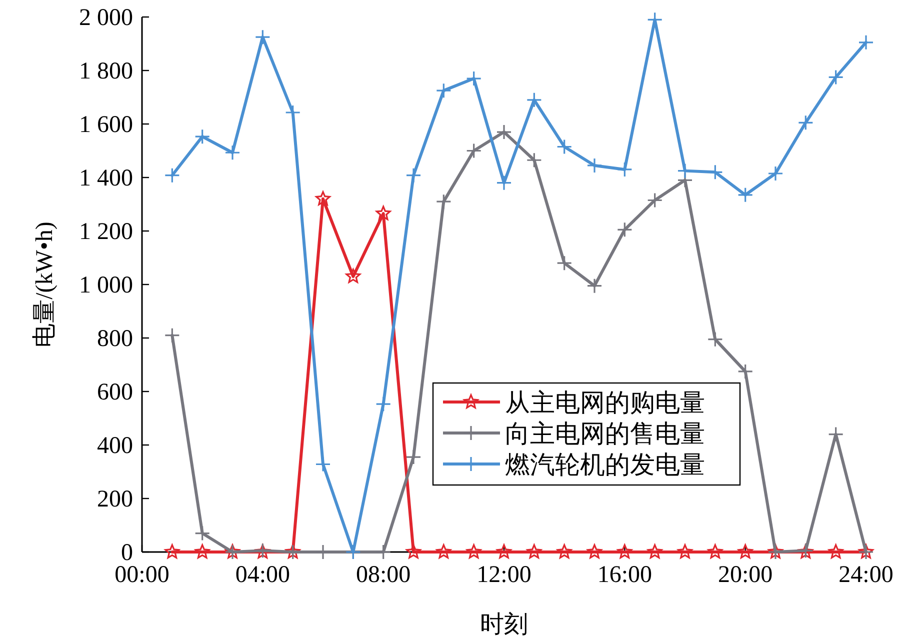  Describe the element at coordinates (605, 403) in the screenshot. I see `legend-label: 从主电网的购电量` at that location.